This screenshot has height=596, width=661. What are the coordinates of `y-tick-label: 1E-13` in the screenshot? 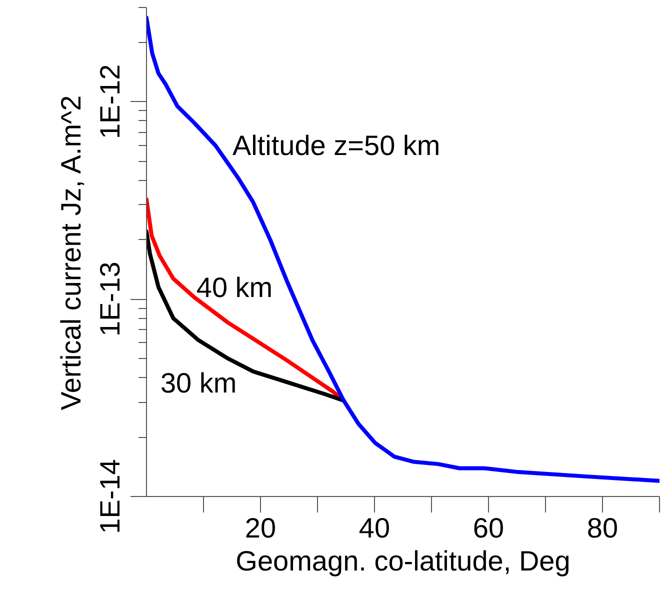 It's located at (110, 299).